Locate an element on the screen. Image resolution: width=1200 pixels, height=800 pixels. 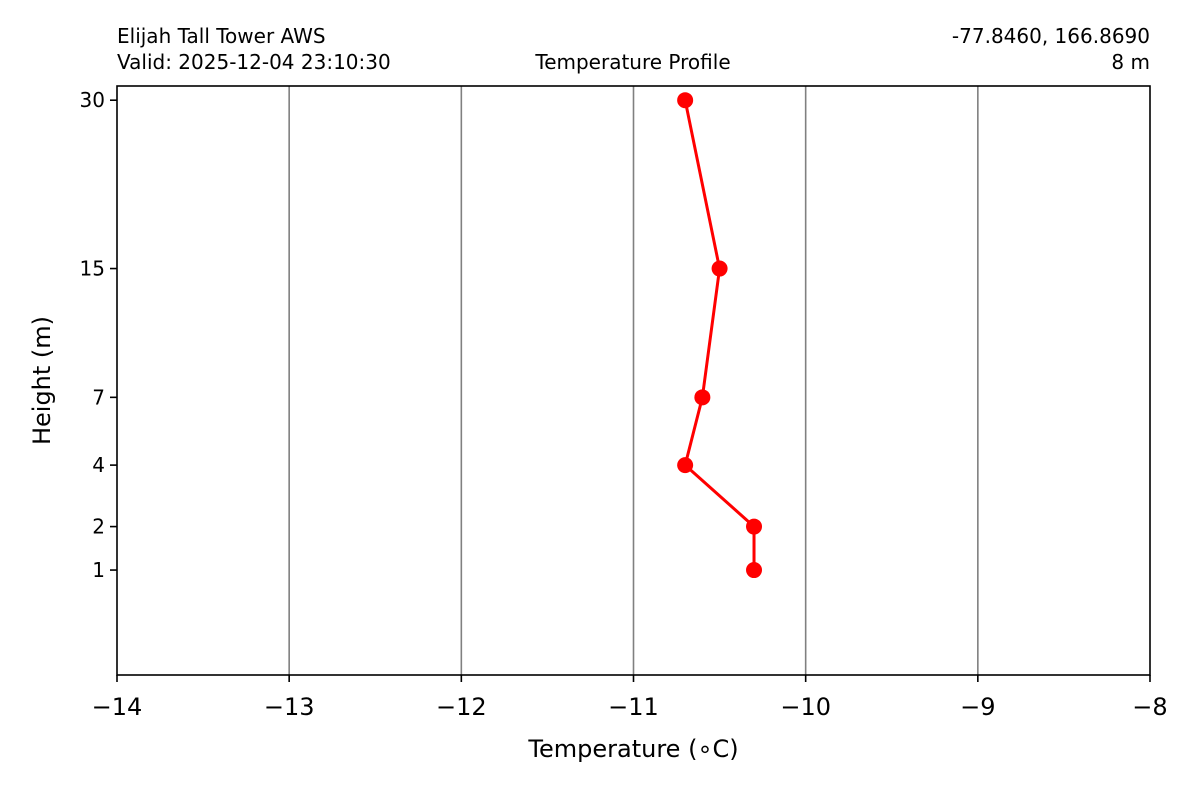
x-axis-label: Temperature (∘C) is located at coordinates (632, 749).